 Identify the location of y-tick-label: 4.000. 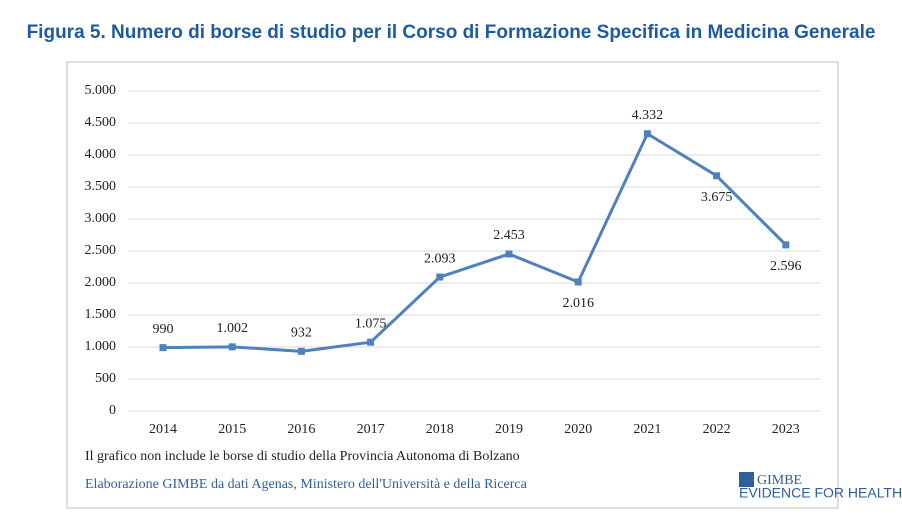
(101, 154).